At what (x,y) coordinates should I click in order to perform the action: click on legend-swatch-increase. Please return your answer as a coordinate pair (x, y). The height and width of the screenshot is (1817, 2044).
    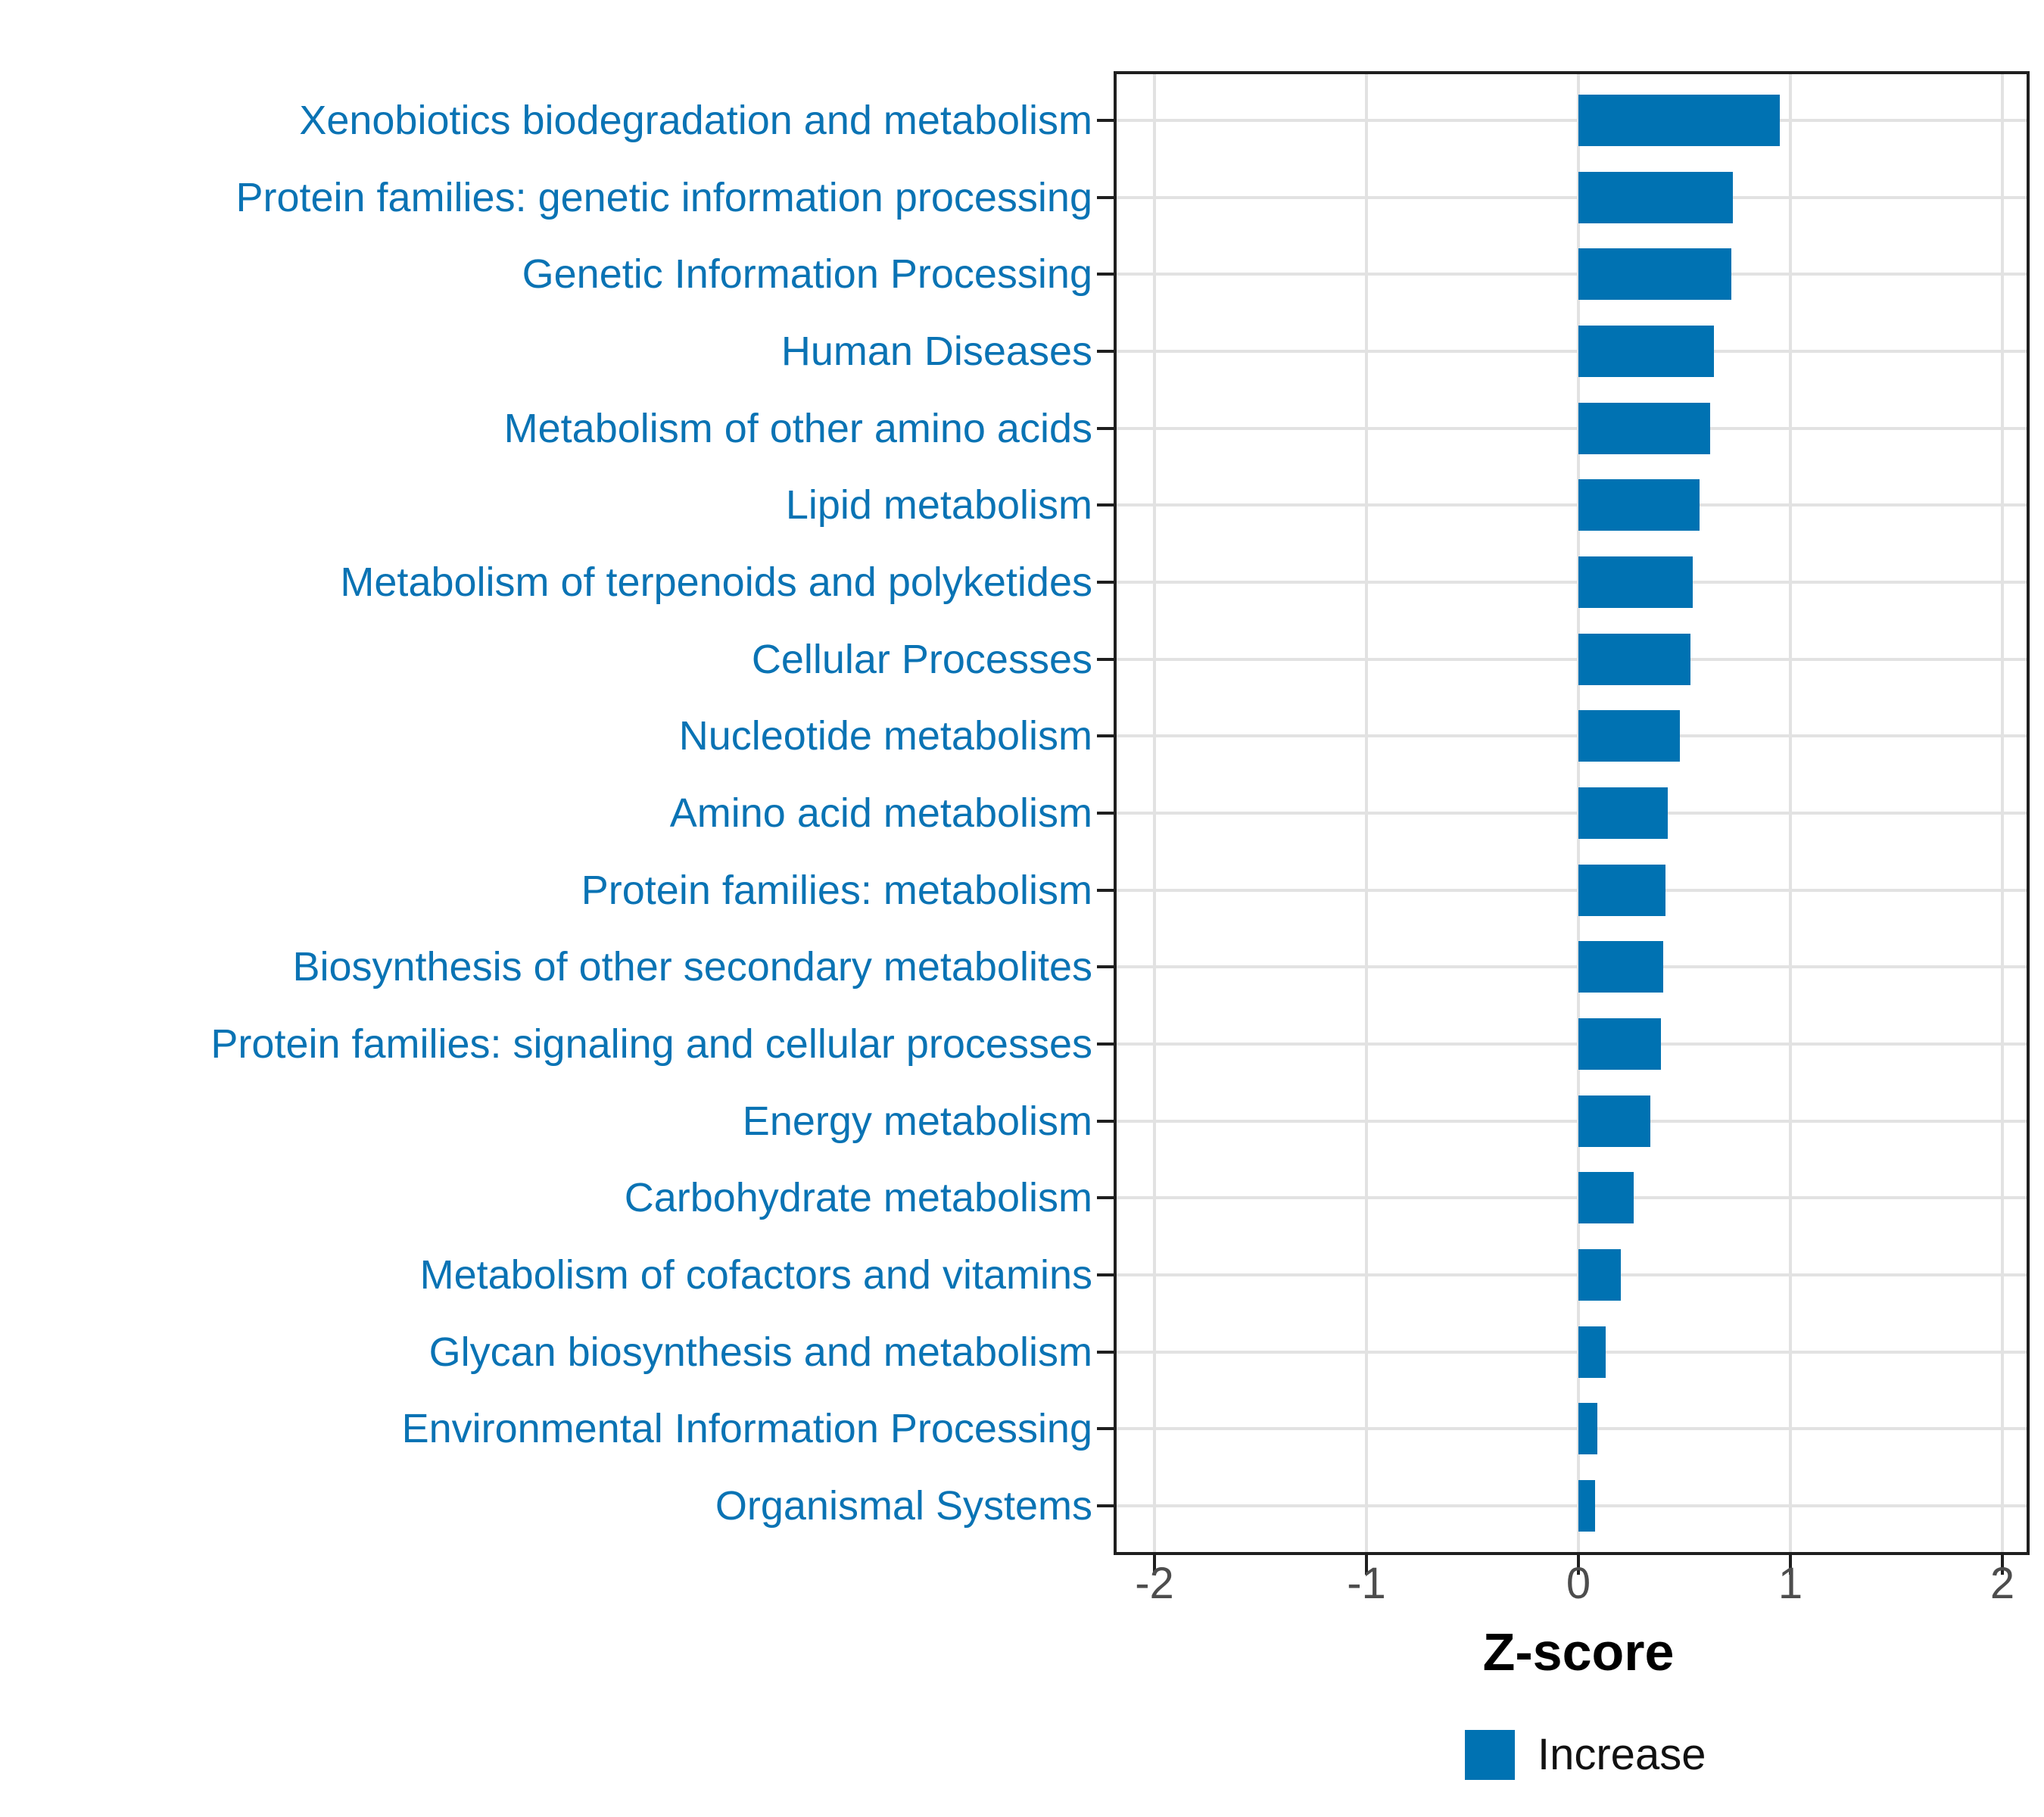
    Looking at the image, I should click on (1490, 1754).